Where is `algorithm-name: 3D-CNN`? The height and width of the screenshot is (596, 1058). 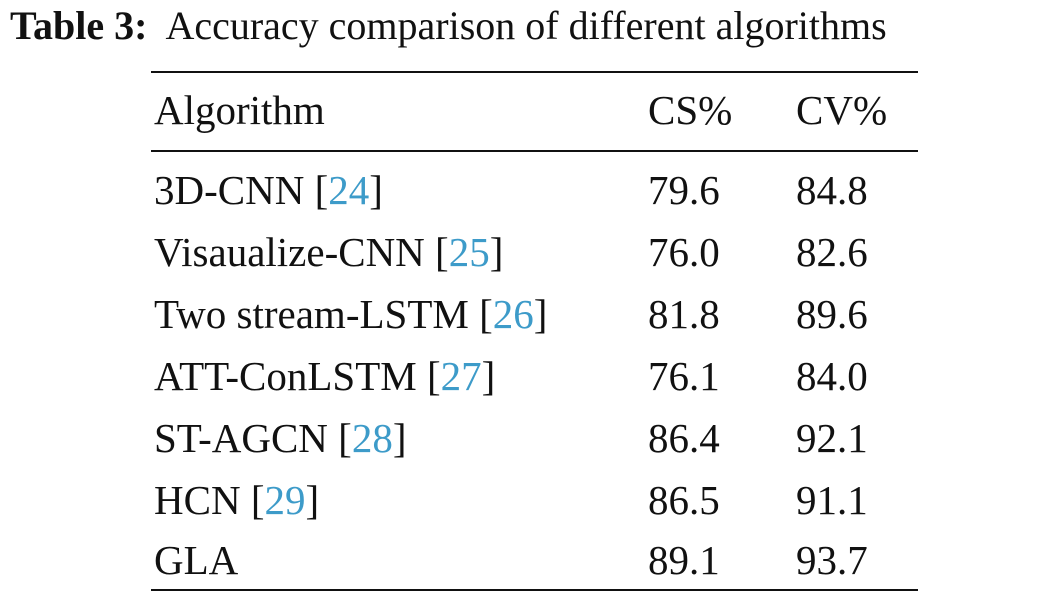
algorithm-name: 3D-CNN is located at coordinates (229, 190).